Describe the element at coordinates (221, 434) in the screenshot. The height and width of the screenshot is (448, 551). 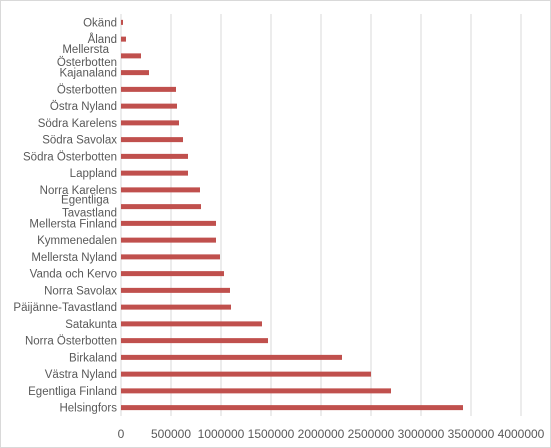
I see `x-tick-label: 1000000` at that location.